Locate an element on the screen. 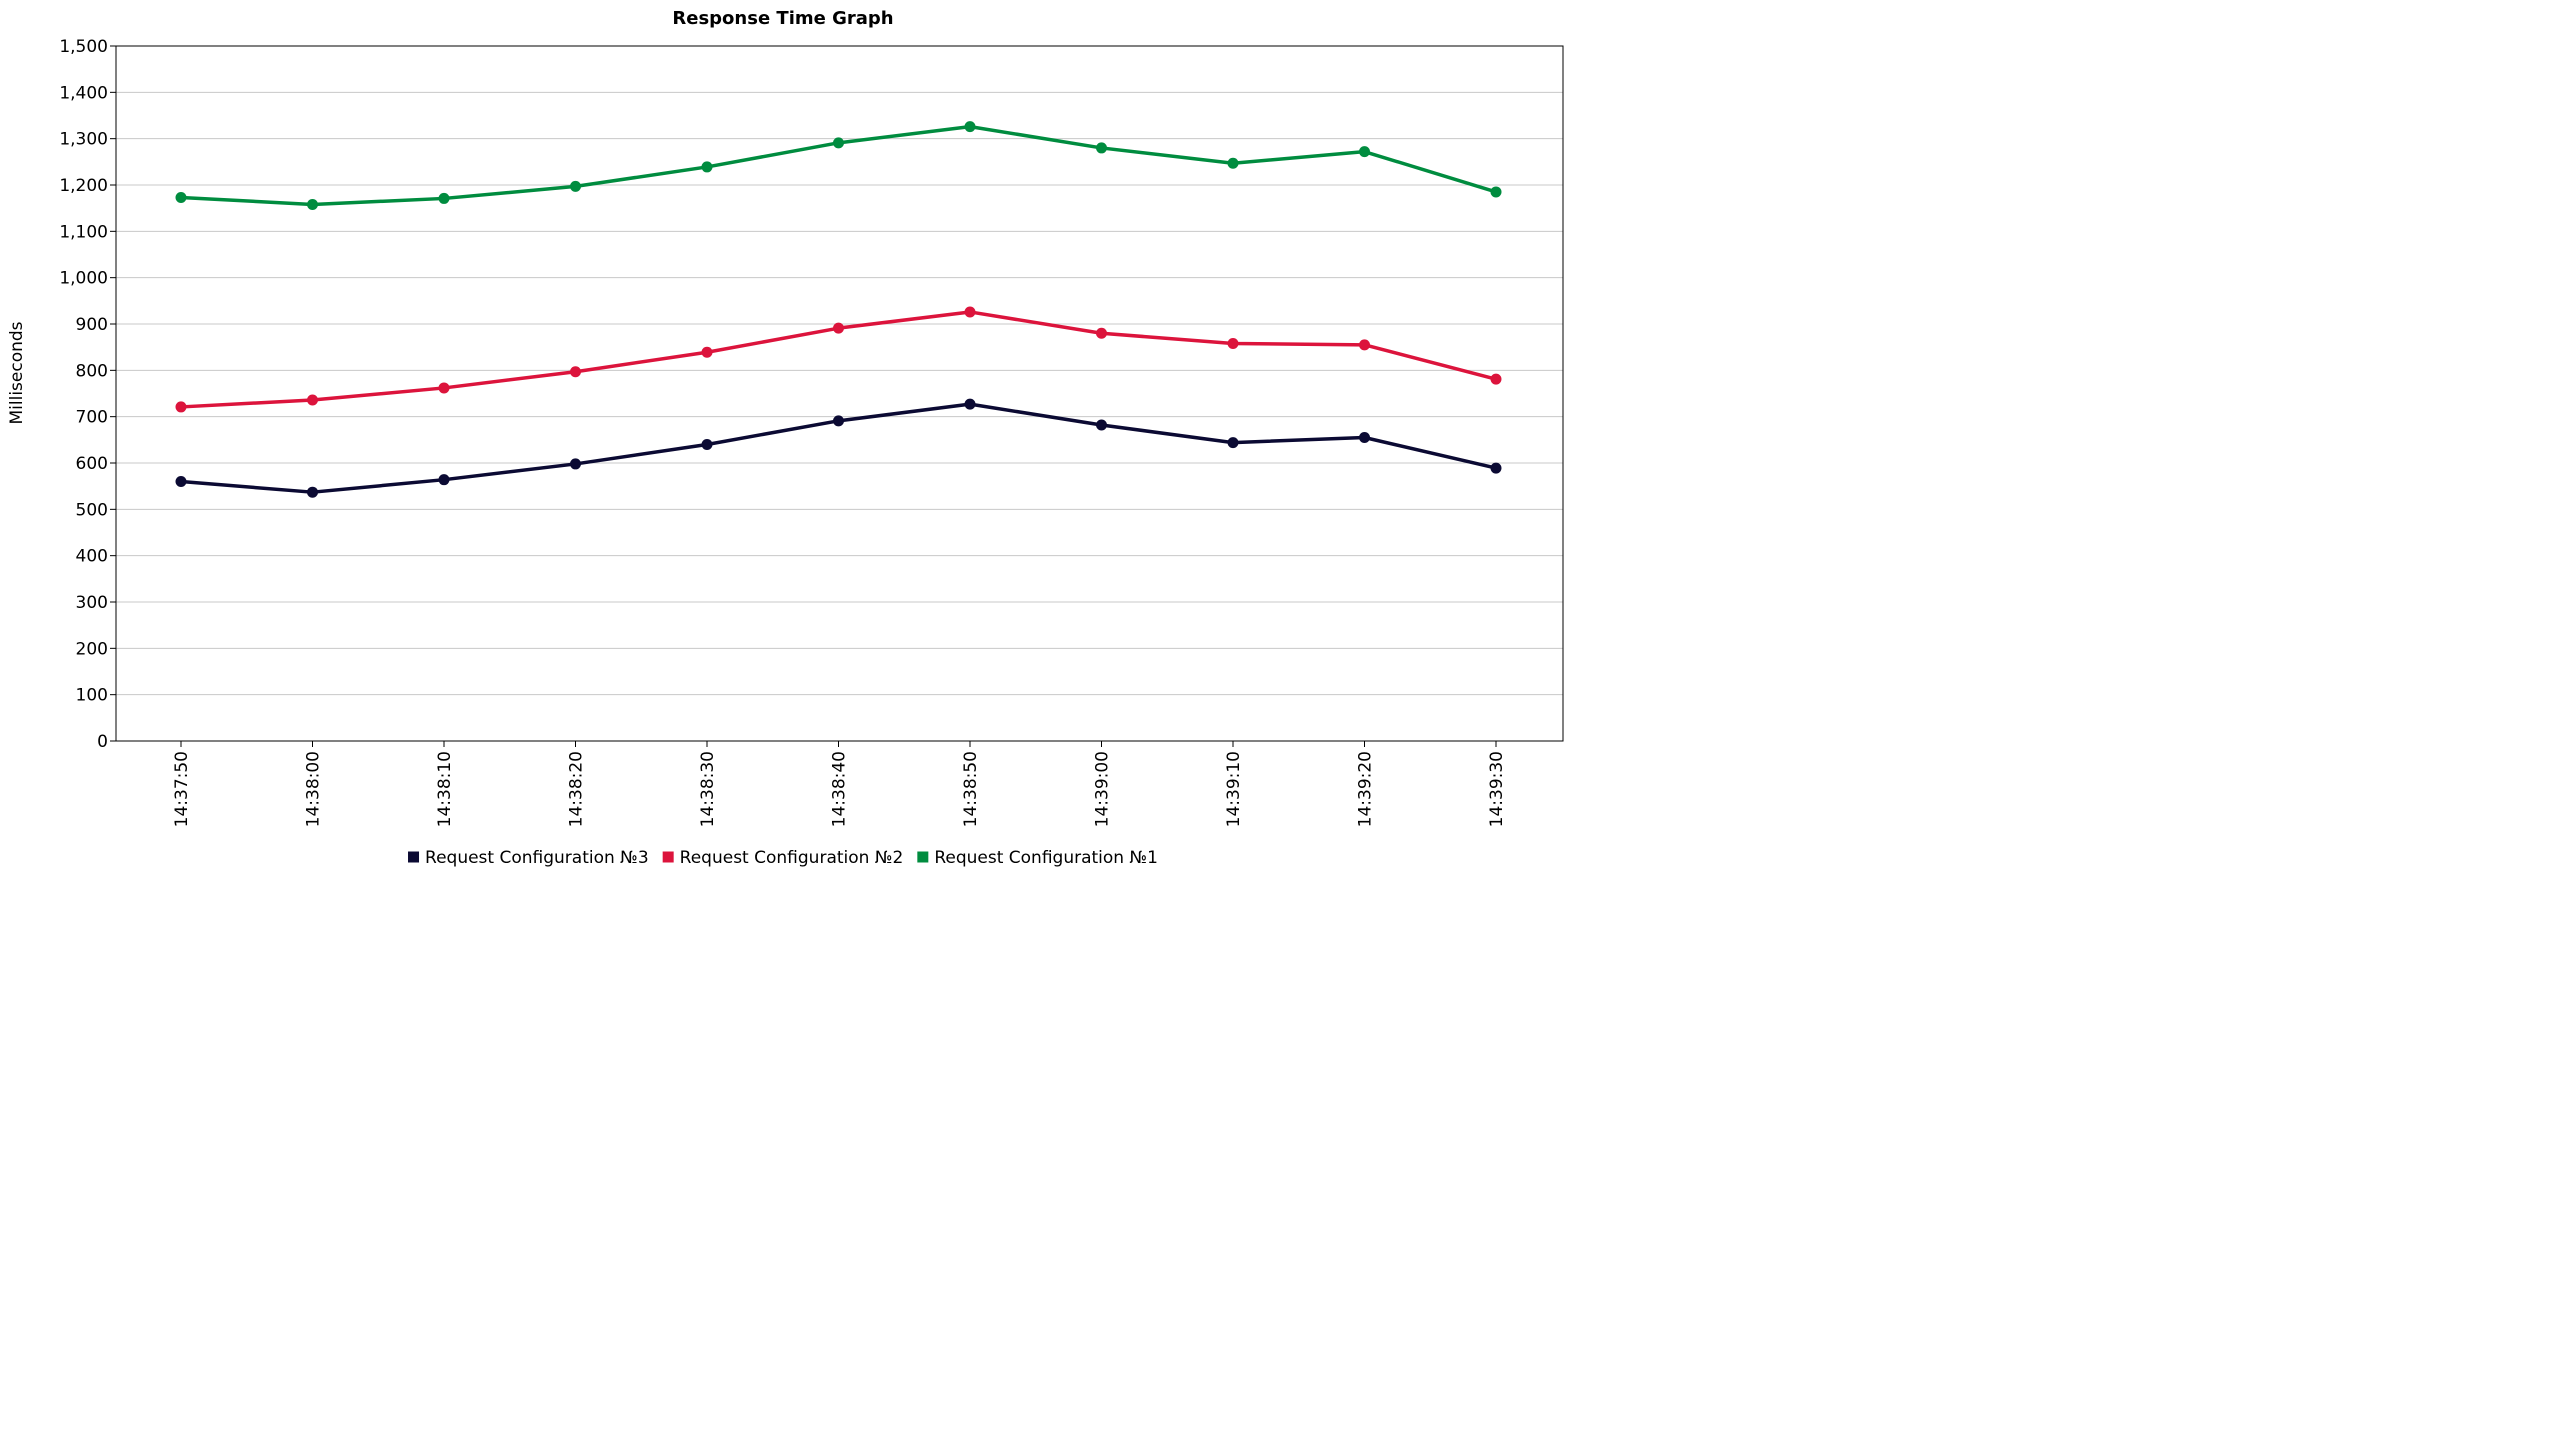 Image resolution: width=2560 pixels, height=1440 pixels. x-tick-label: 14:39:00 is located at coordinates (1103, 789).